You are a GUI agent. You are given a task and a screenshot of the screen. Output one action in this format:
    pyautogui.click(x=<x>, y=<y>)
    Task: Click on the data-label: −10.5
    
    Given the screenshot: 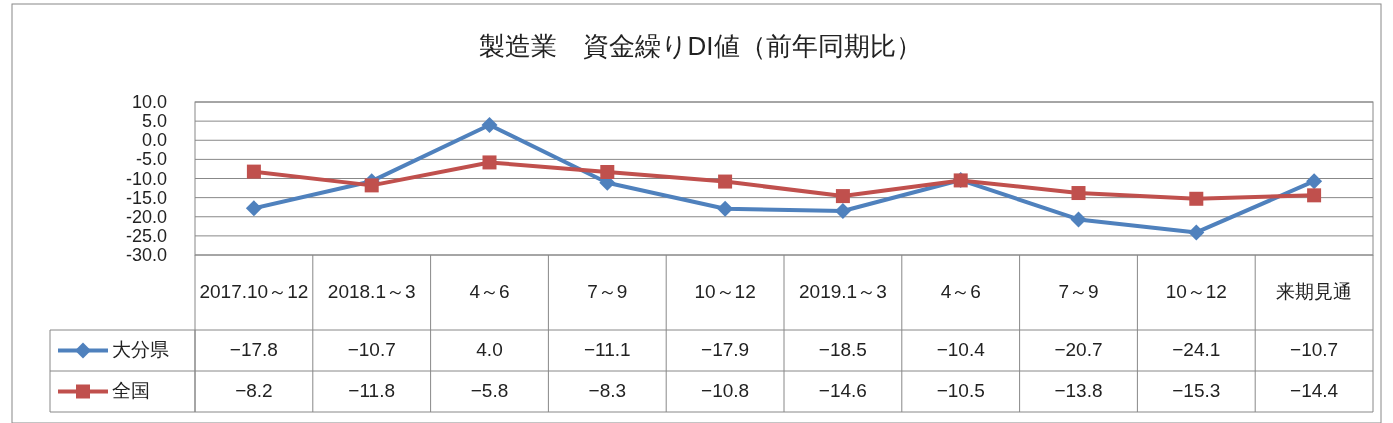 What is the action you would take?
    pyautogui.click(x=960, y=391)
    